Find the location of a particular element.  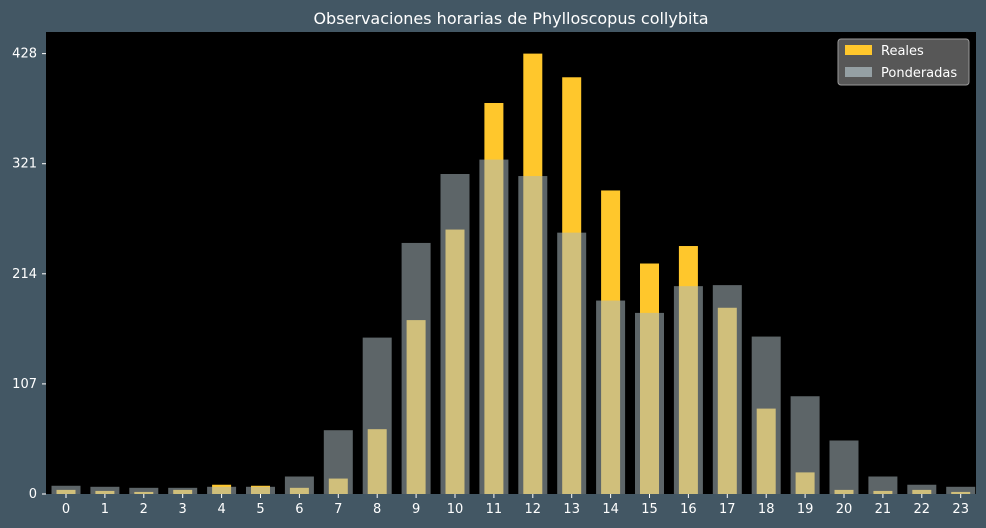

x-tick-label: 0 is located at coordinates (66, 509).